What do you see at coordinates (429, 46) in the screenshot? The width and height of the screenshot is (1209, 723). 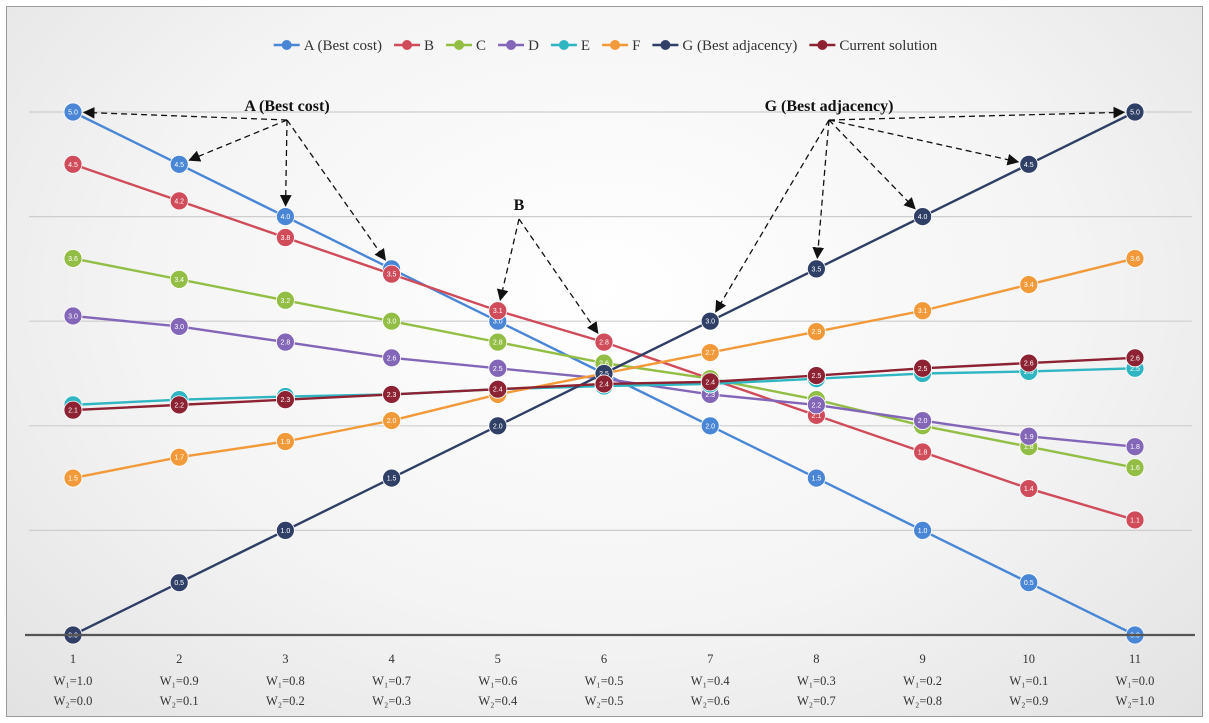 I see `legend-label: B` at bounding box center [429, 46].